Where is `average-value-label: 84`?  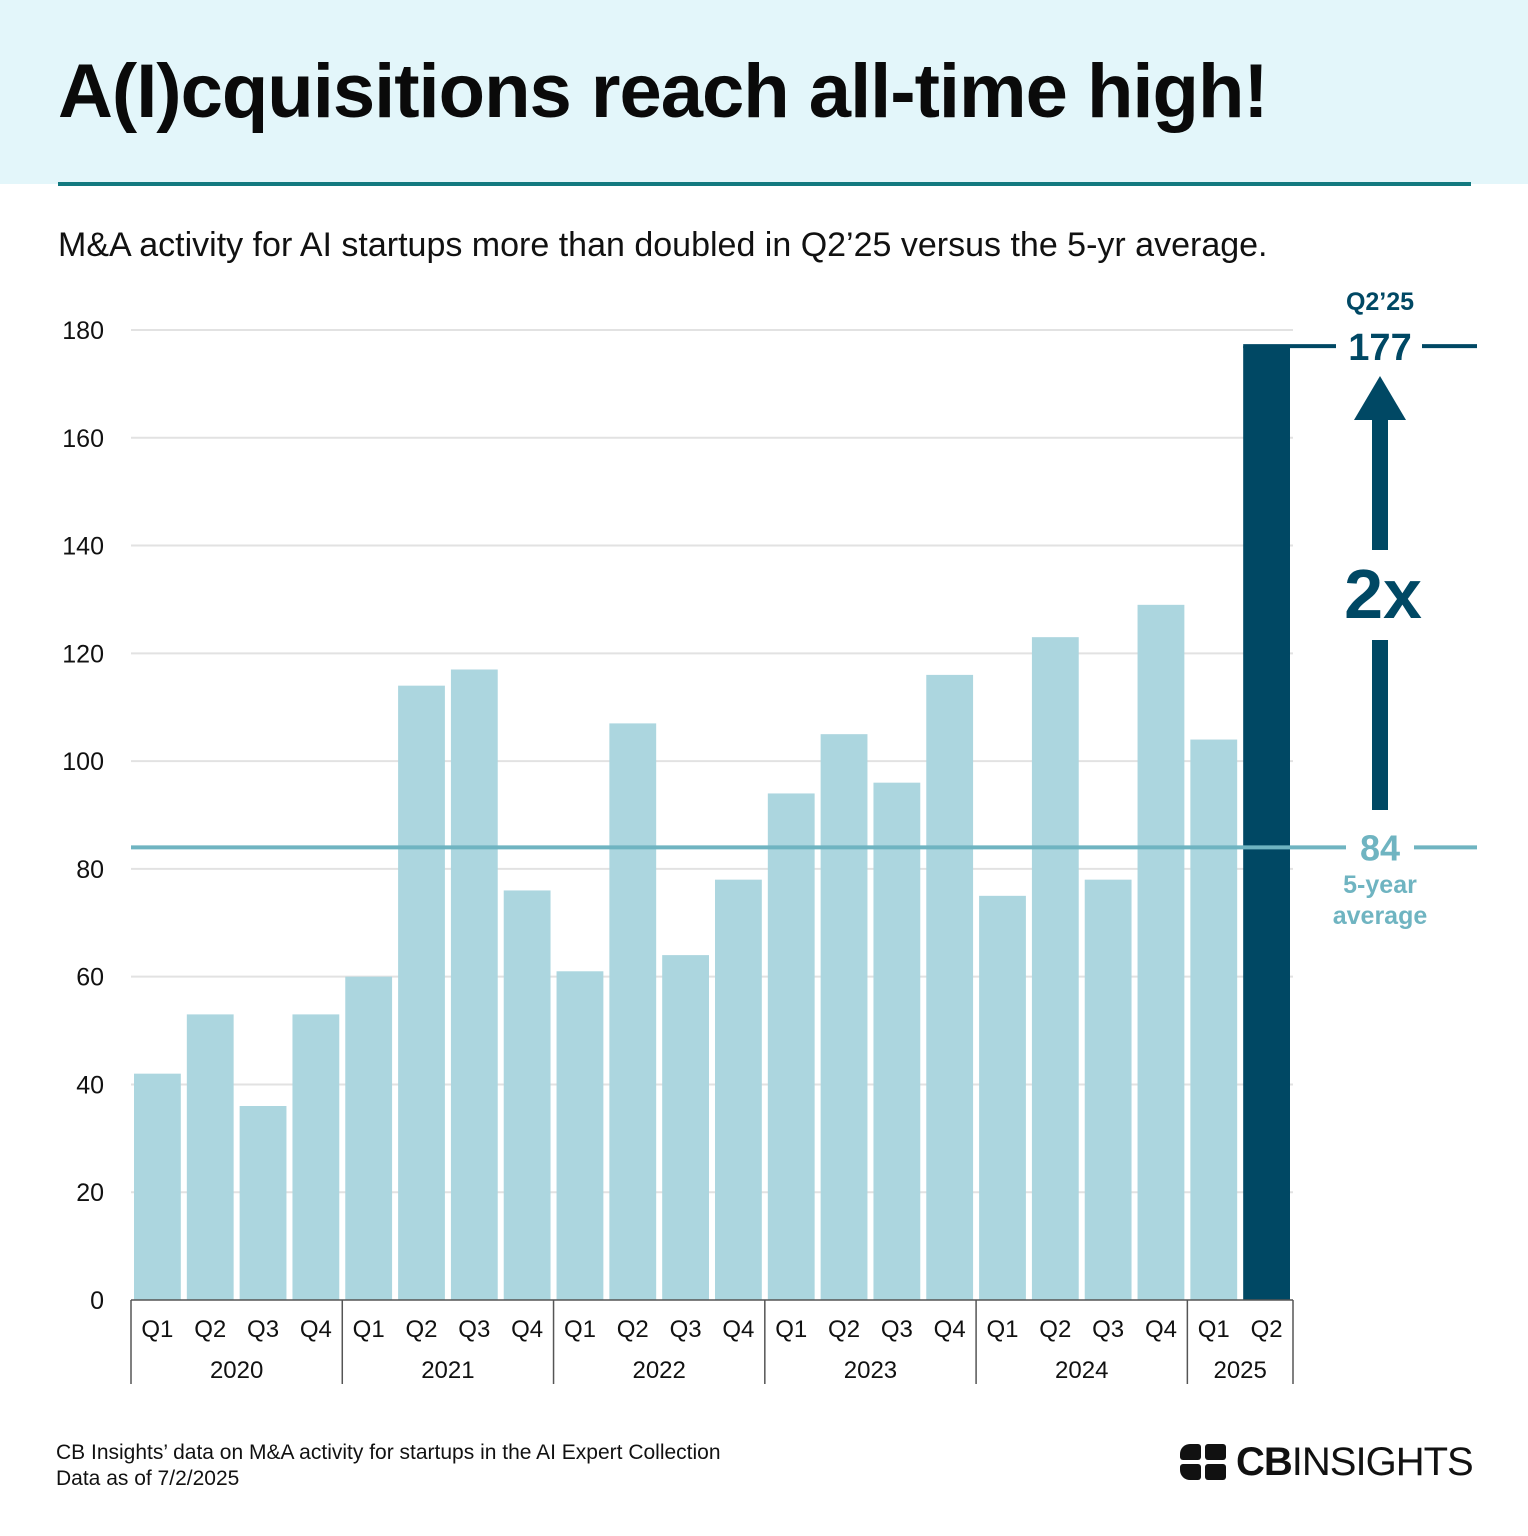 average-value-label: 84 is located at coordinates (1380, 847).